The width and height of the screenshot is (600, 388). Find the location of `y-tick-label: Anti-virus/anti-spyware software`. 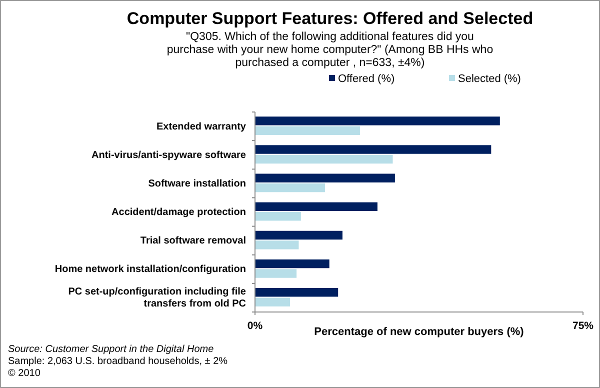

y-tick-label: Anti-virus/anti-spyware software is located at coordinates (169, 155).